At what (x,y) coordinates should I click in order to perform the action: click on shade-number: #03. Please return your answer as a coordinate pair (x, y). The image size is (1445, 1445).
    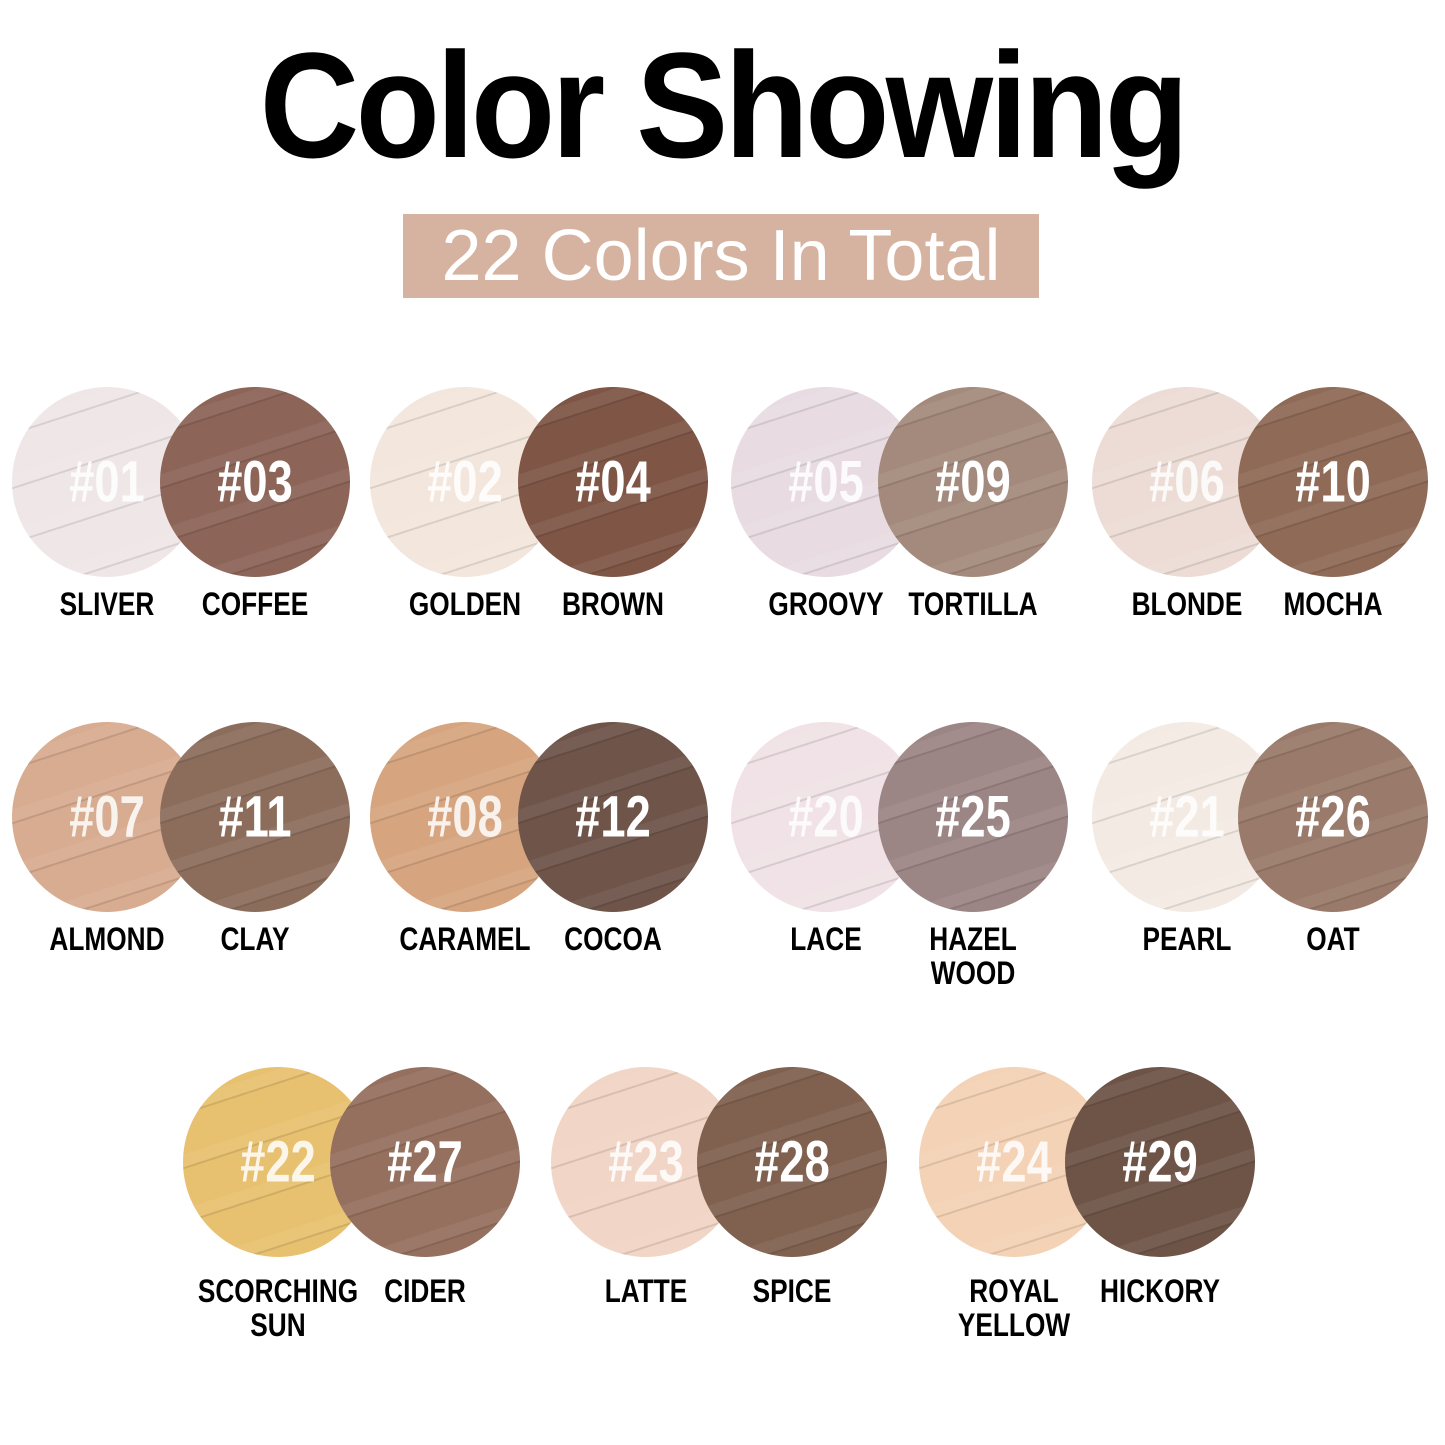
    Looking at the image, I should click on (255, 482).